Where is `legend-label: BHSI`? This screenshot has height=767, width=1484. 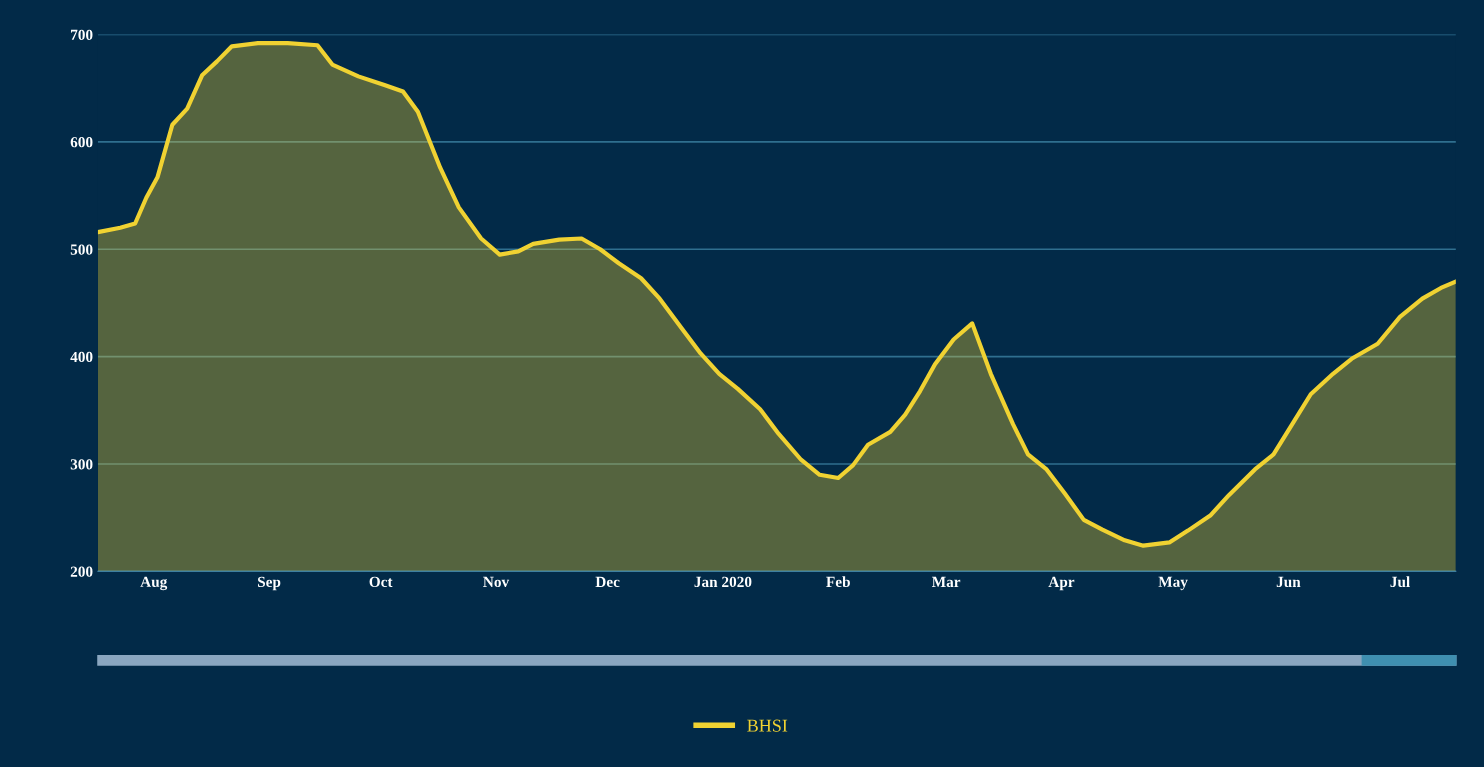
legend-label: BHSI is located at coordinates (767, 725).